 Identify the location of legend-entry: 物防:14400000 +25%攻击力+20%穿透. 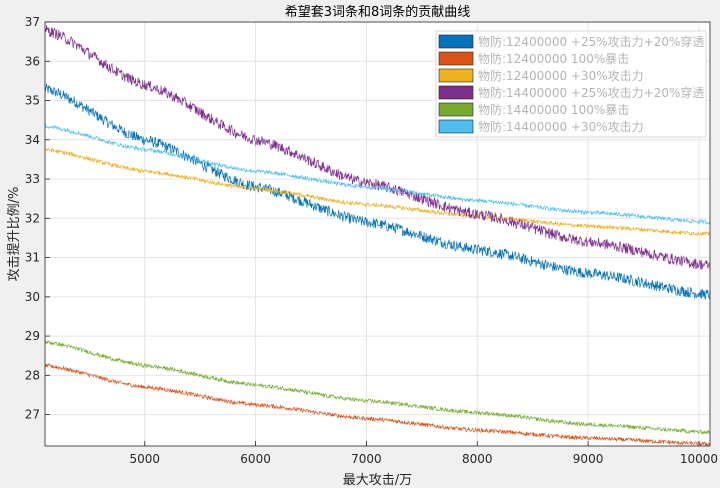
(591, 92).